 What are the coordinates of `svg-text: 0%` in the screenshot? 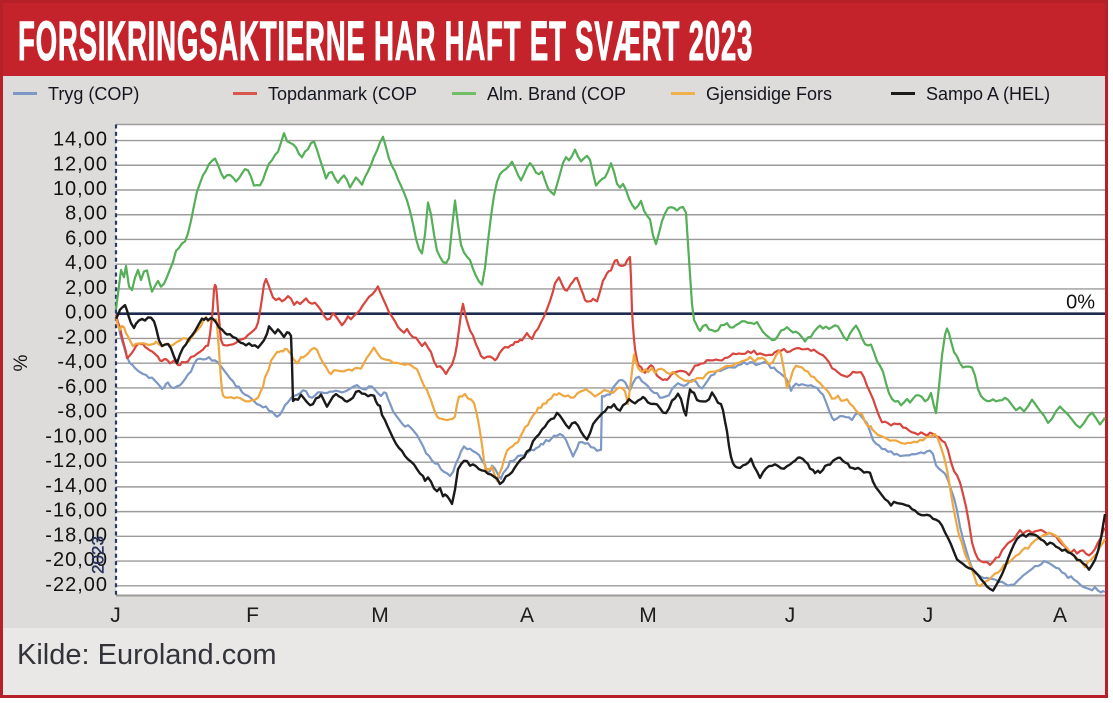 It's located at (1080, 303).